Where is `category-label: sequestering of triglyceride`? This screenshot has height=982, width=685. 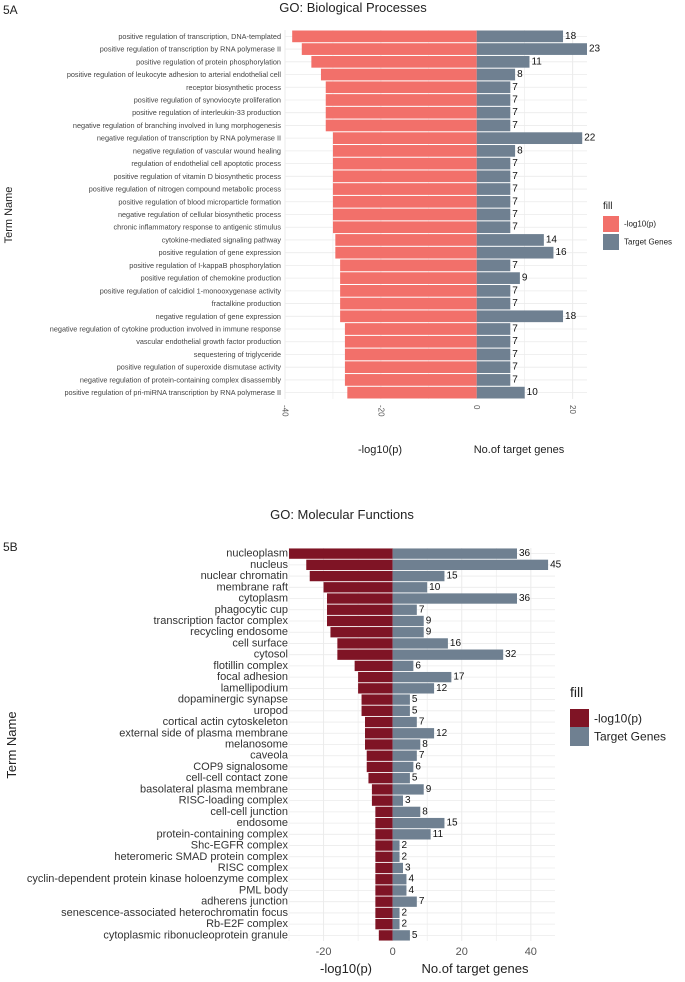
category-label: sequestering of triglyceride is located at coordinates (237, 354).